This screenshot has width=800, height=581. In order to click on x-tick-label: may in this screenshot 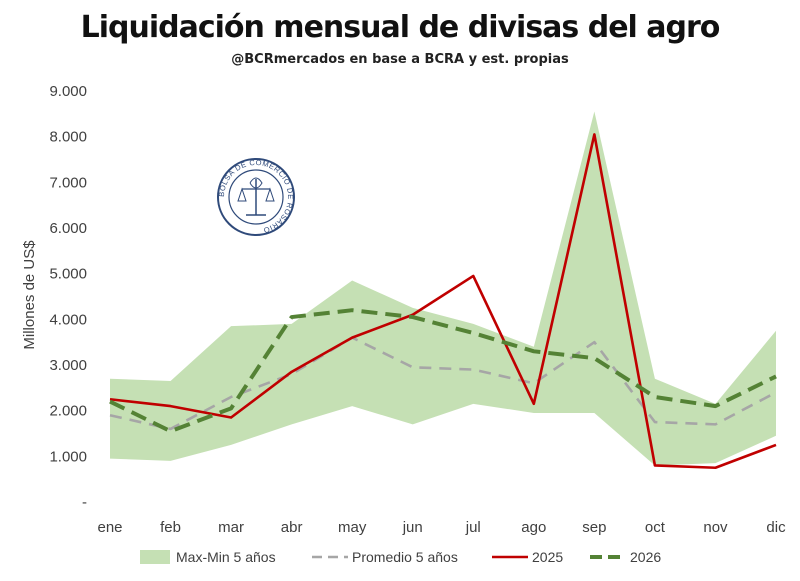, I will do `click(352, 527)`.